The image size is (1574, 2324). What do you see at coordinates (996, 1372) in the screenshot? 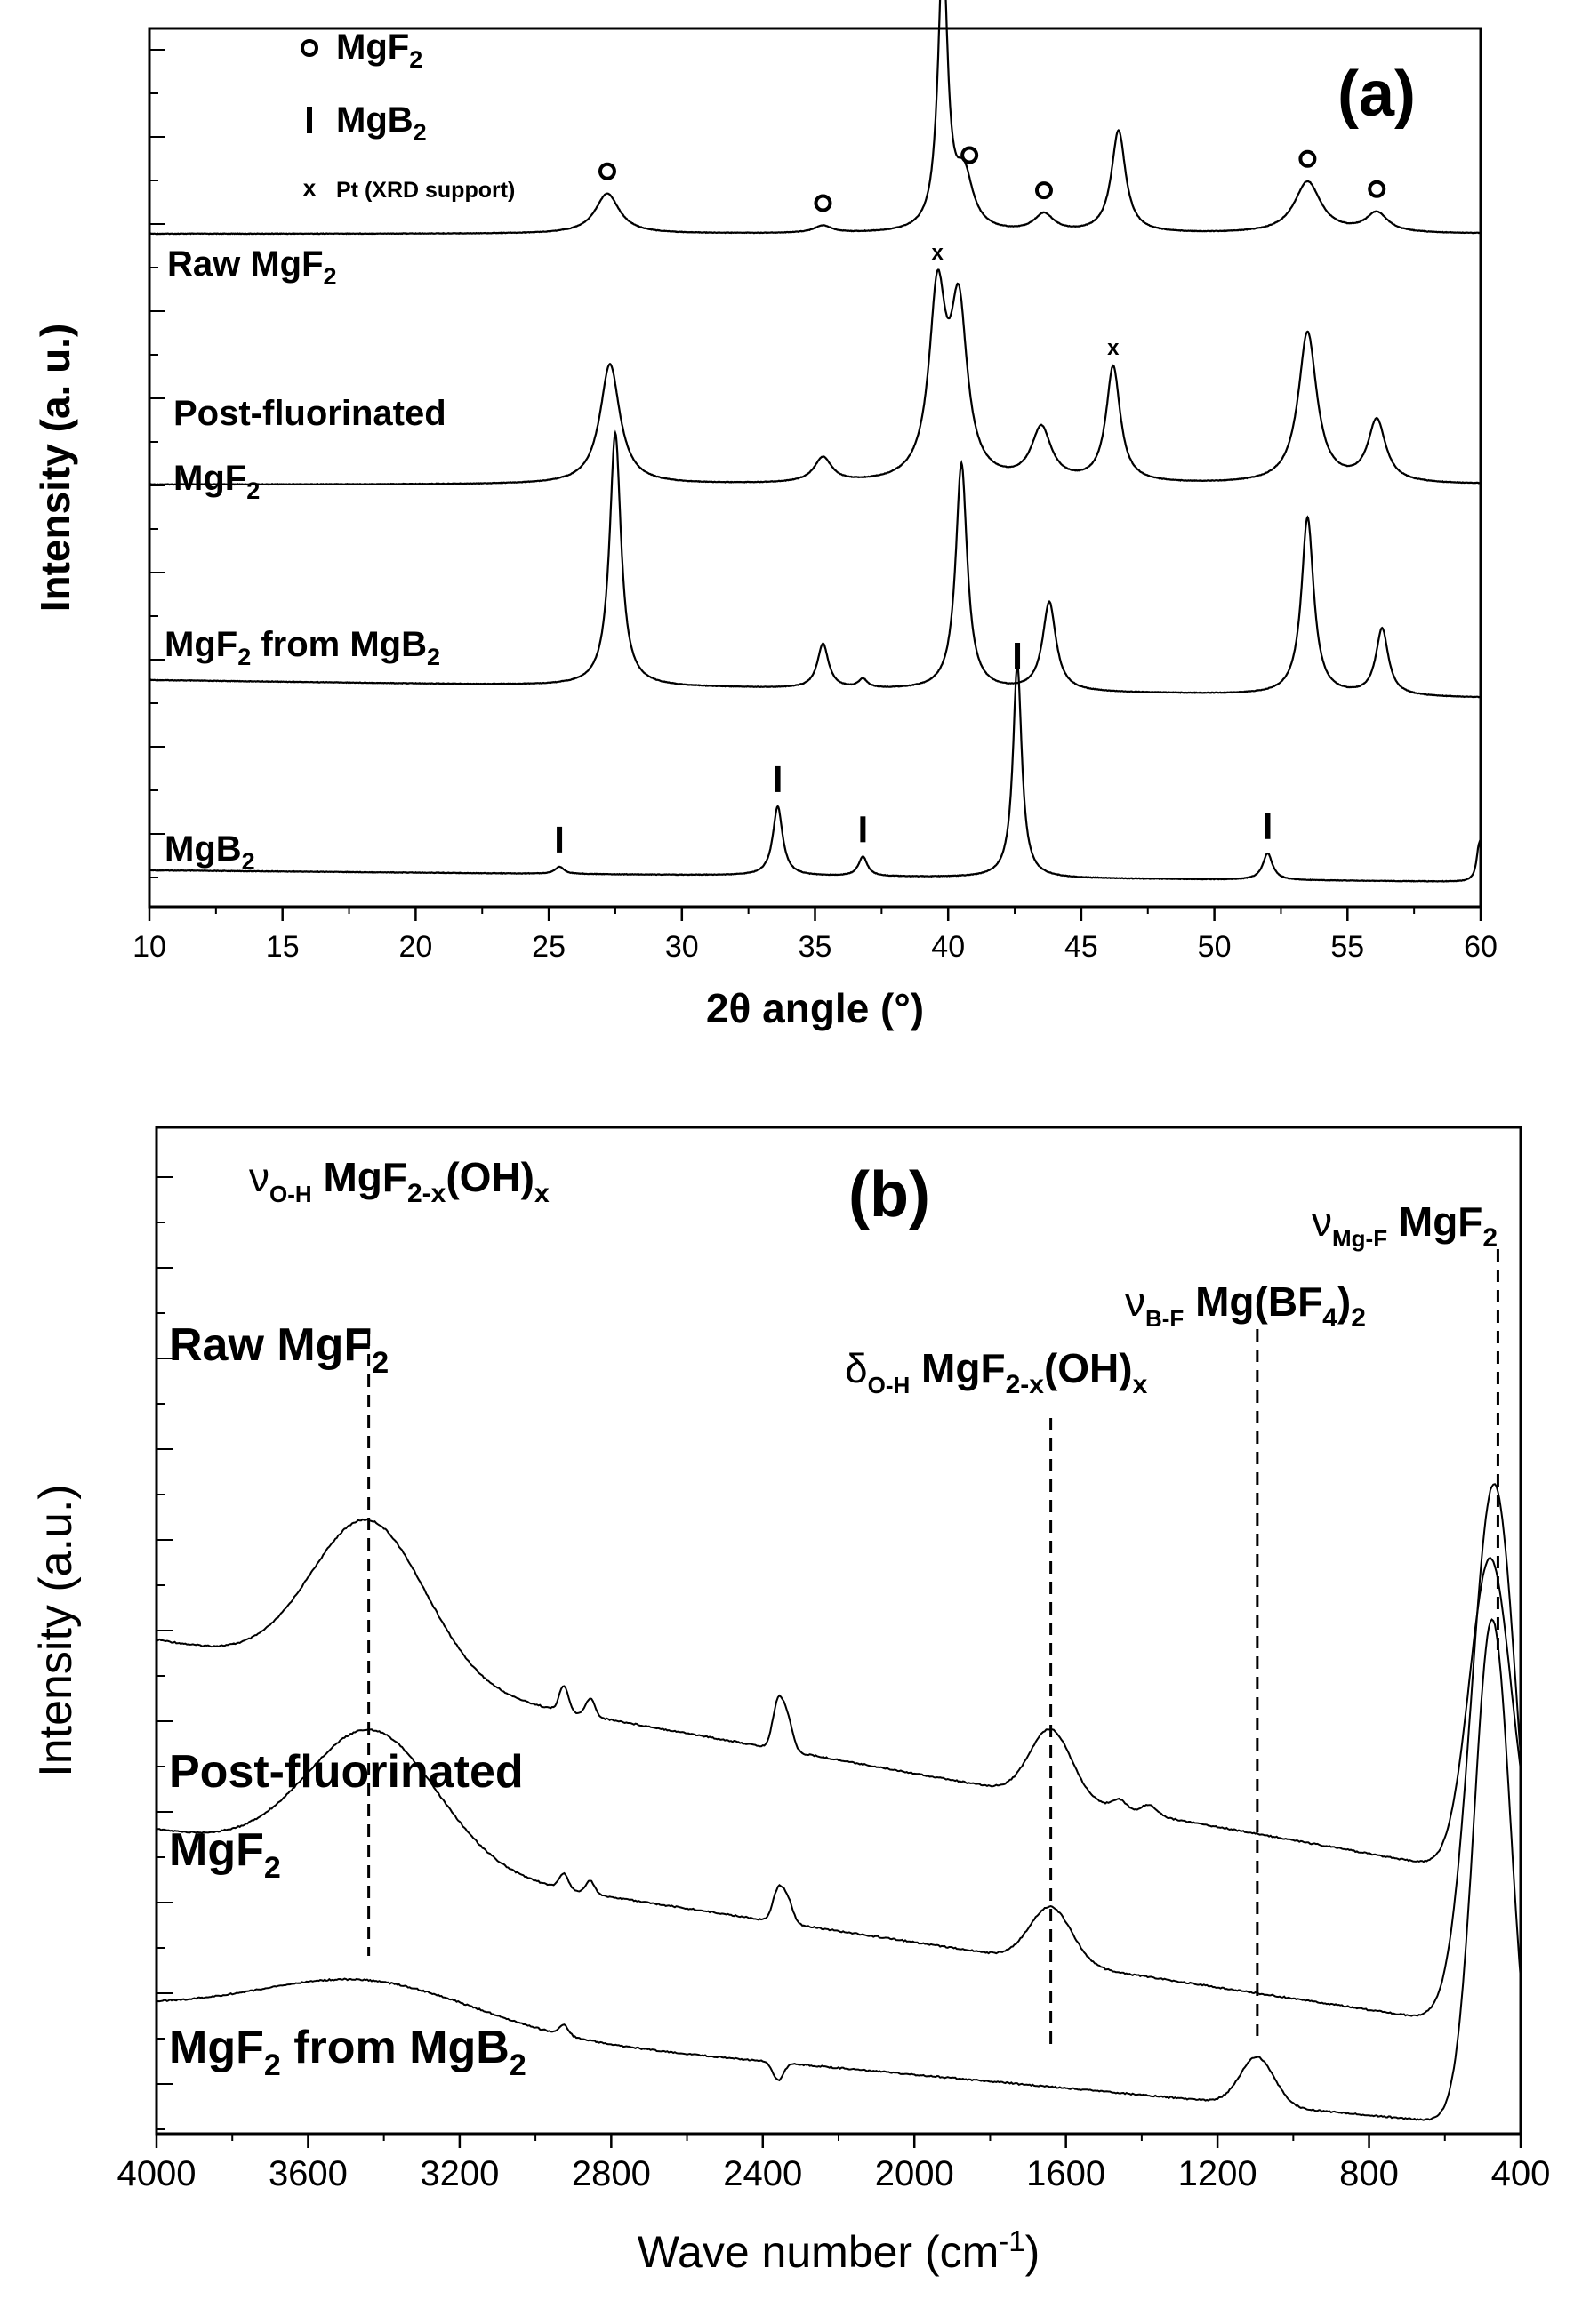
I see `band-annotation: δO-H MgF2-x(OH)x` at bounding box center [996, 1372].